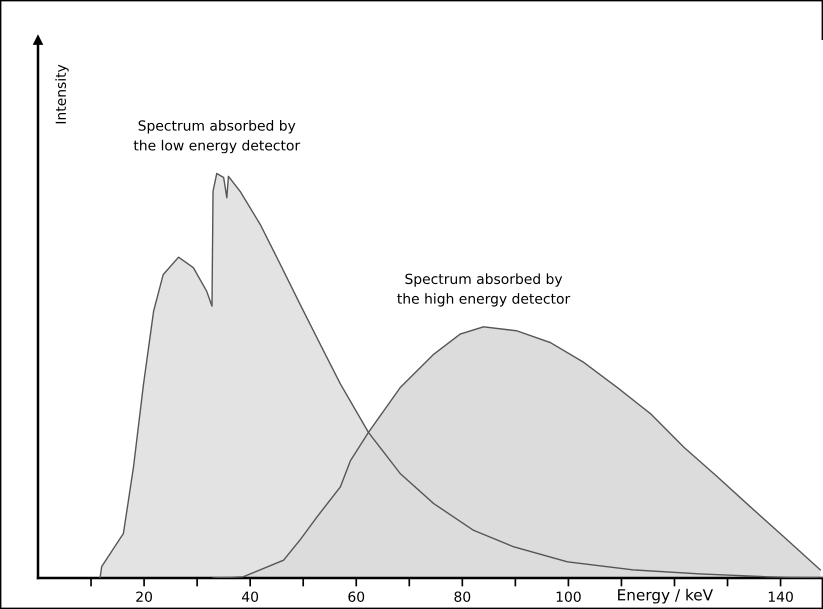 The height and width of the screenshot is (609, 823). Describe the element at coordinates (780, 596) in the screenshot. I see `x-tick-label: 140` at that location.